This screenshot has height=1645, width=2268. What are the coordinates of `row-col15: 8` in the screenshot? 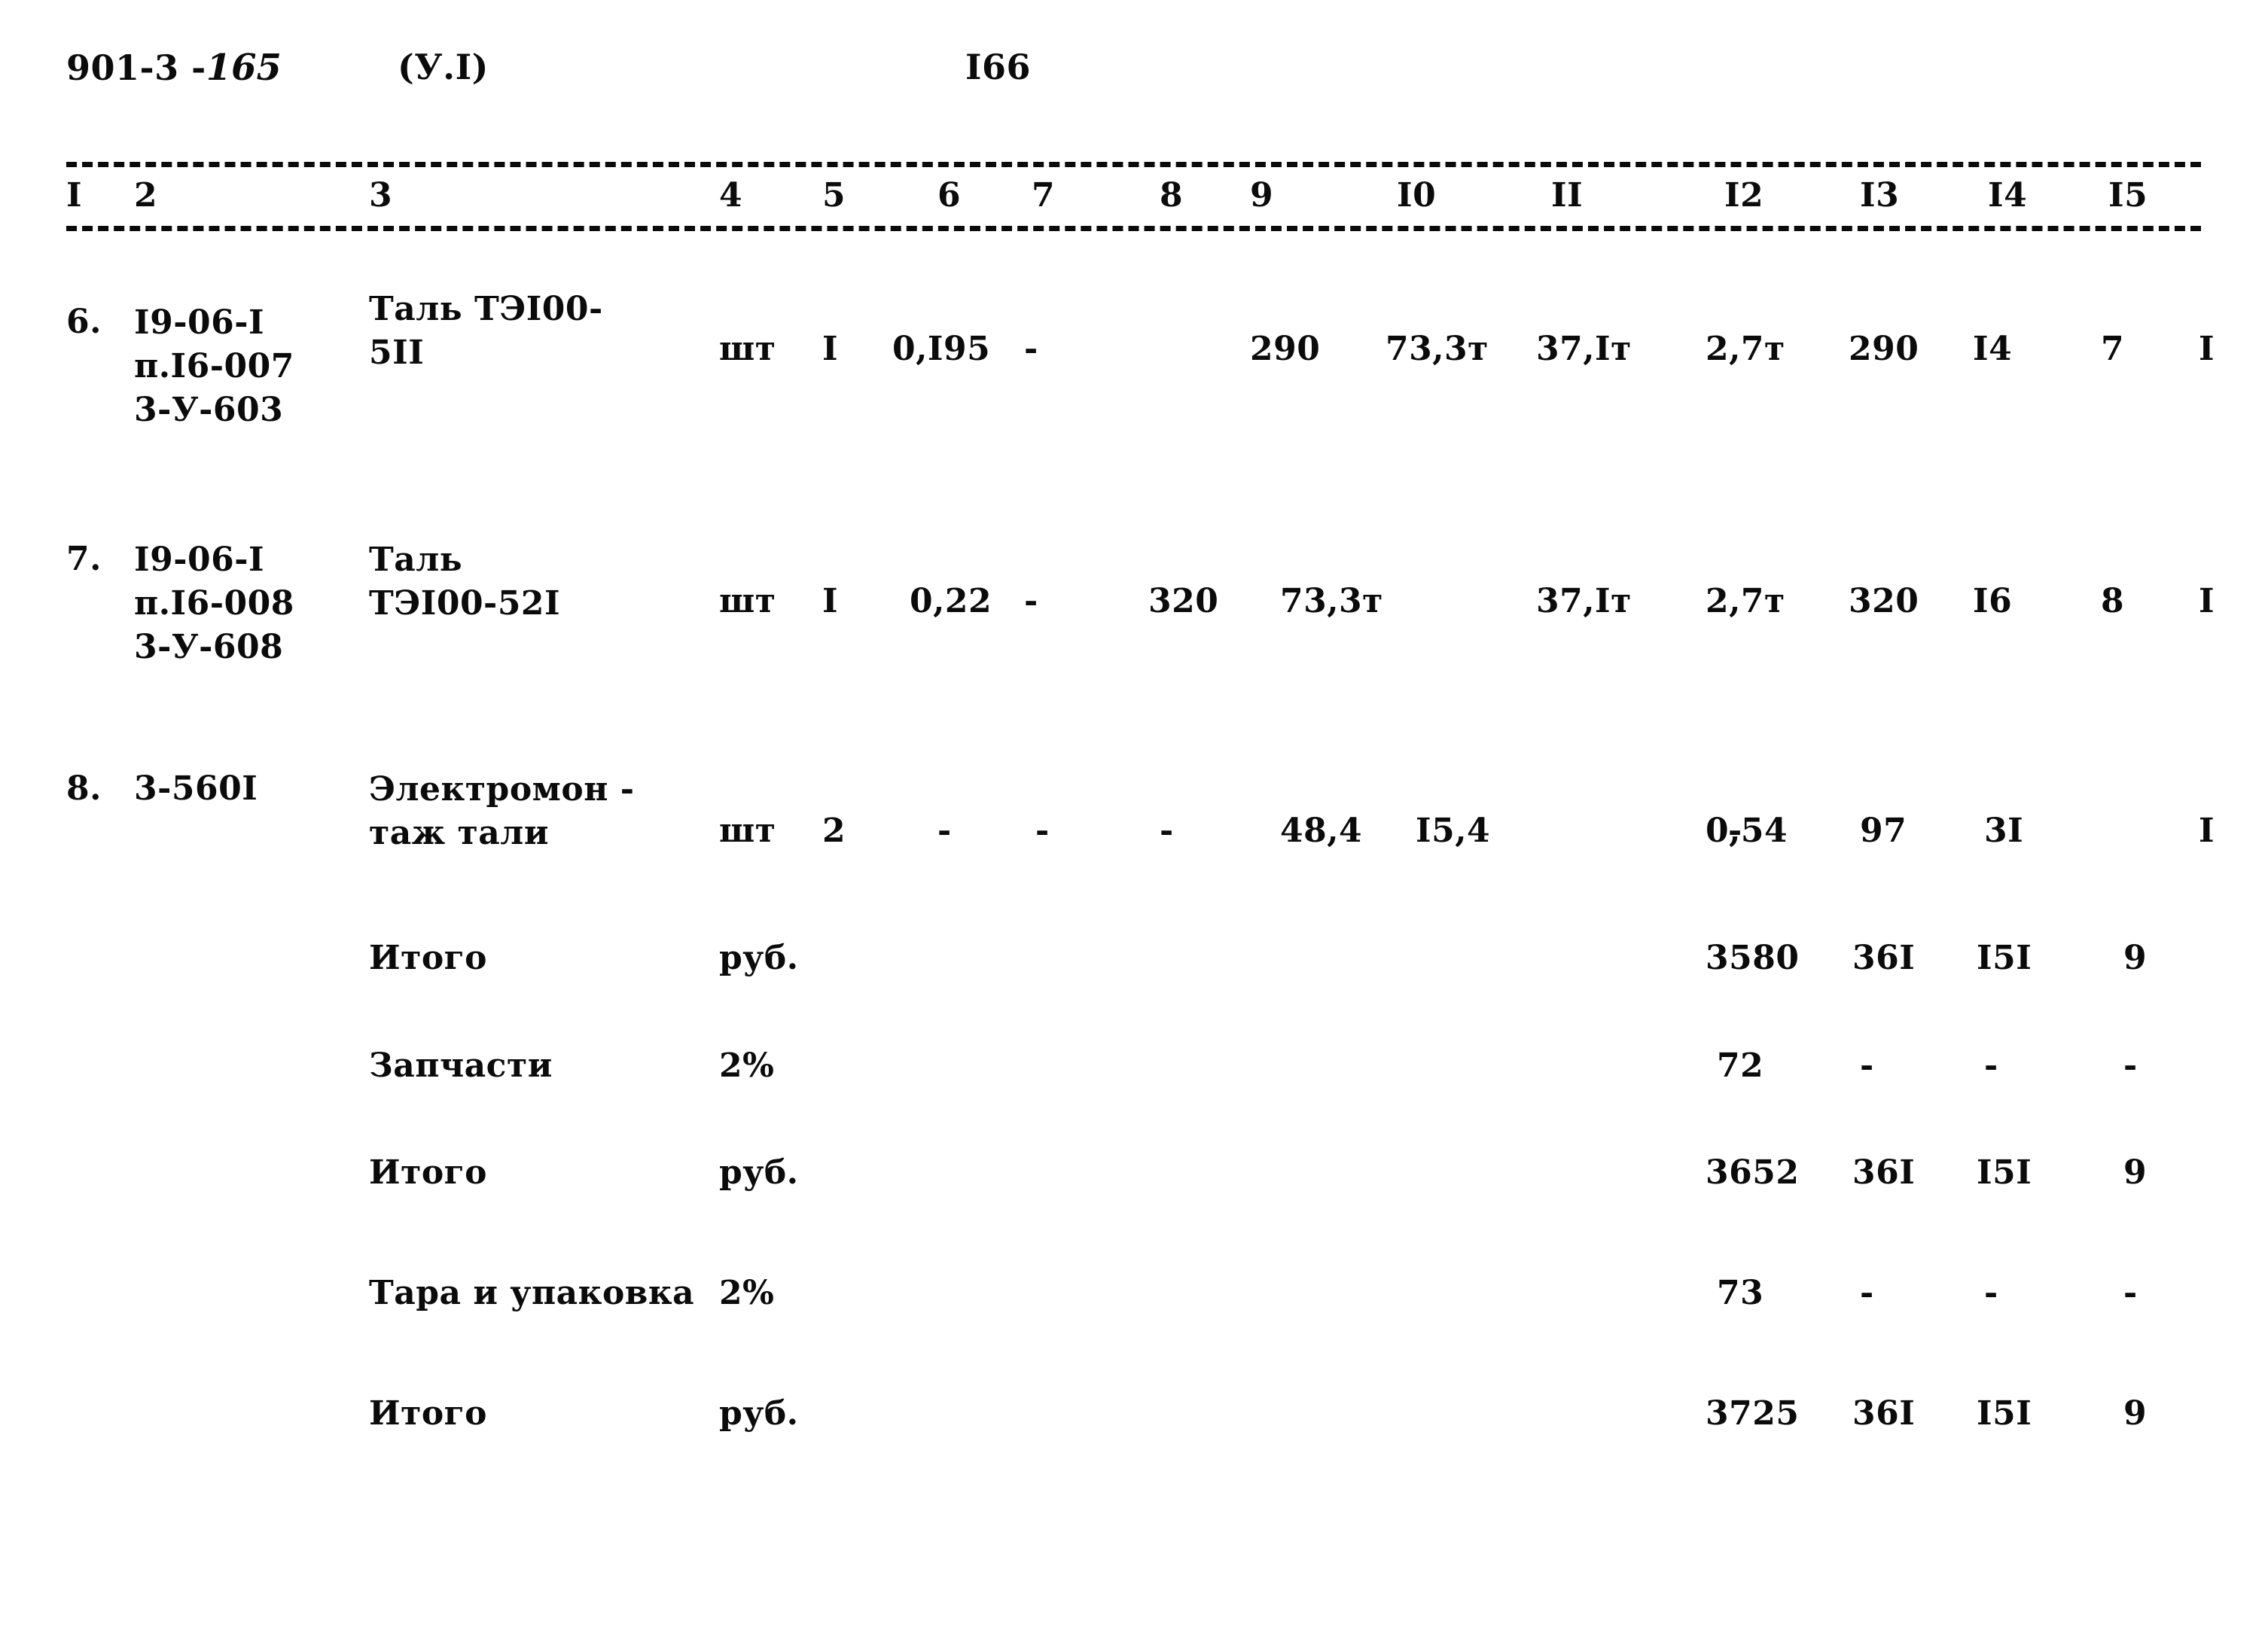 It's located at (2113, 601).